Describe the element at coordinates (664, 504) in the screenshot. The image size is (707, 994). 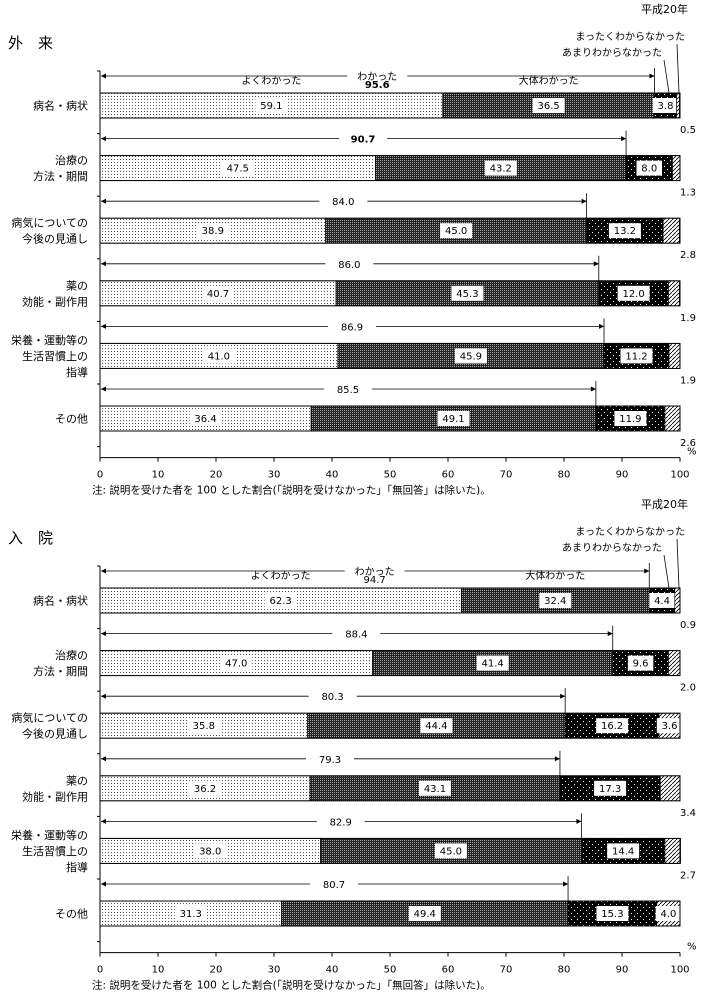
I see `year-label: 平成20年` at that location.